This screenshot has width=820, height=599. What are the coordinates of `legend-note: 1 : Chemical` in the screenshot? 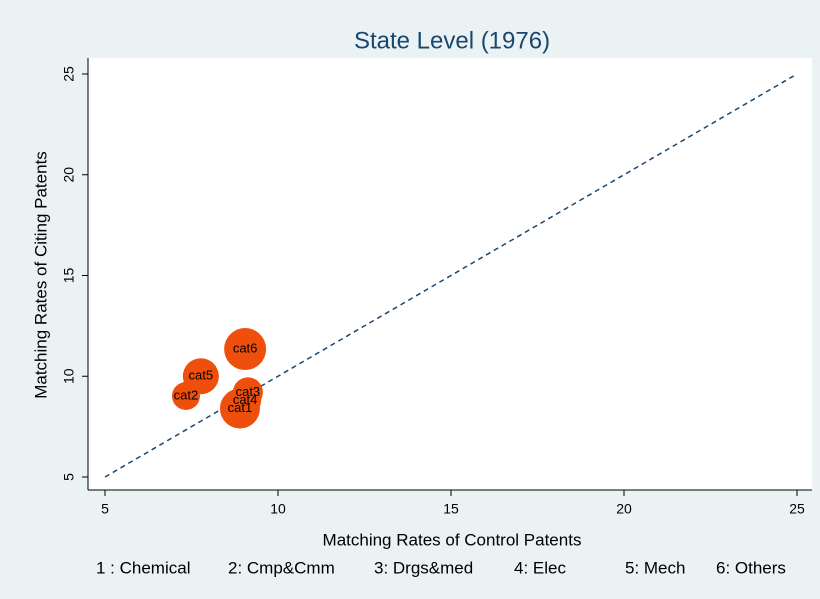 It's located at (143, 567).